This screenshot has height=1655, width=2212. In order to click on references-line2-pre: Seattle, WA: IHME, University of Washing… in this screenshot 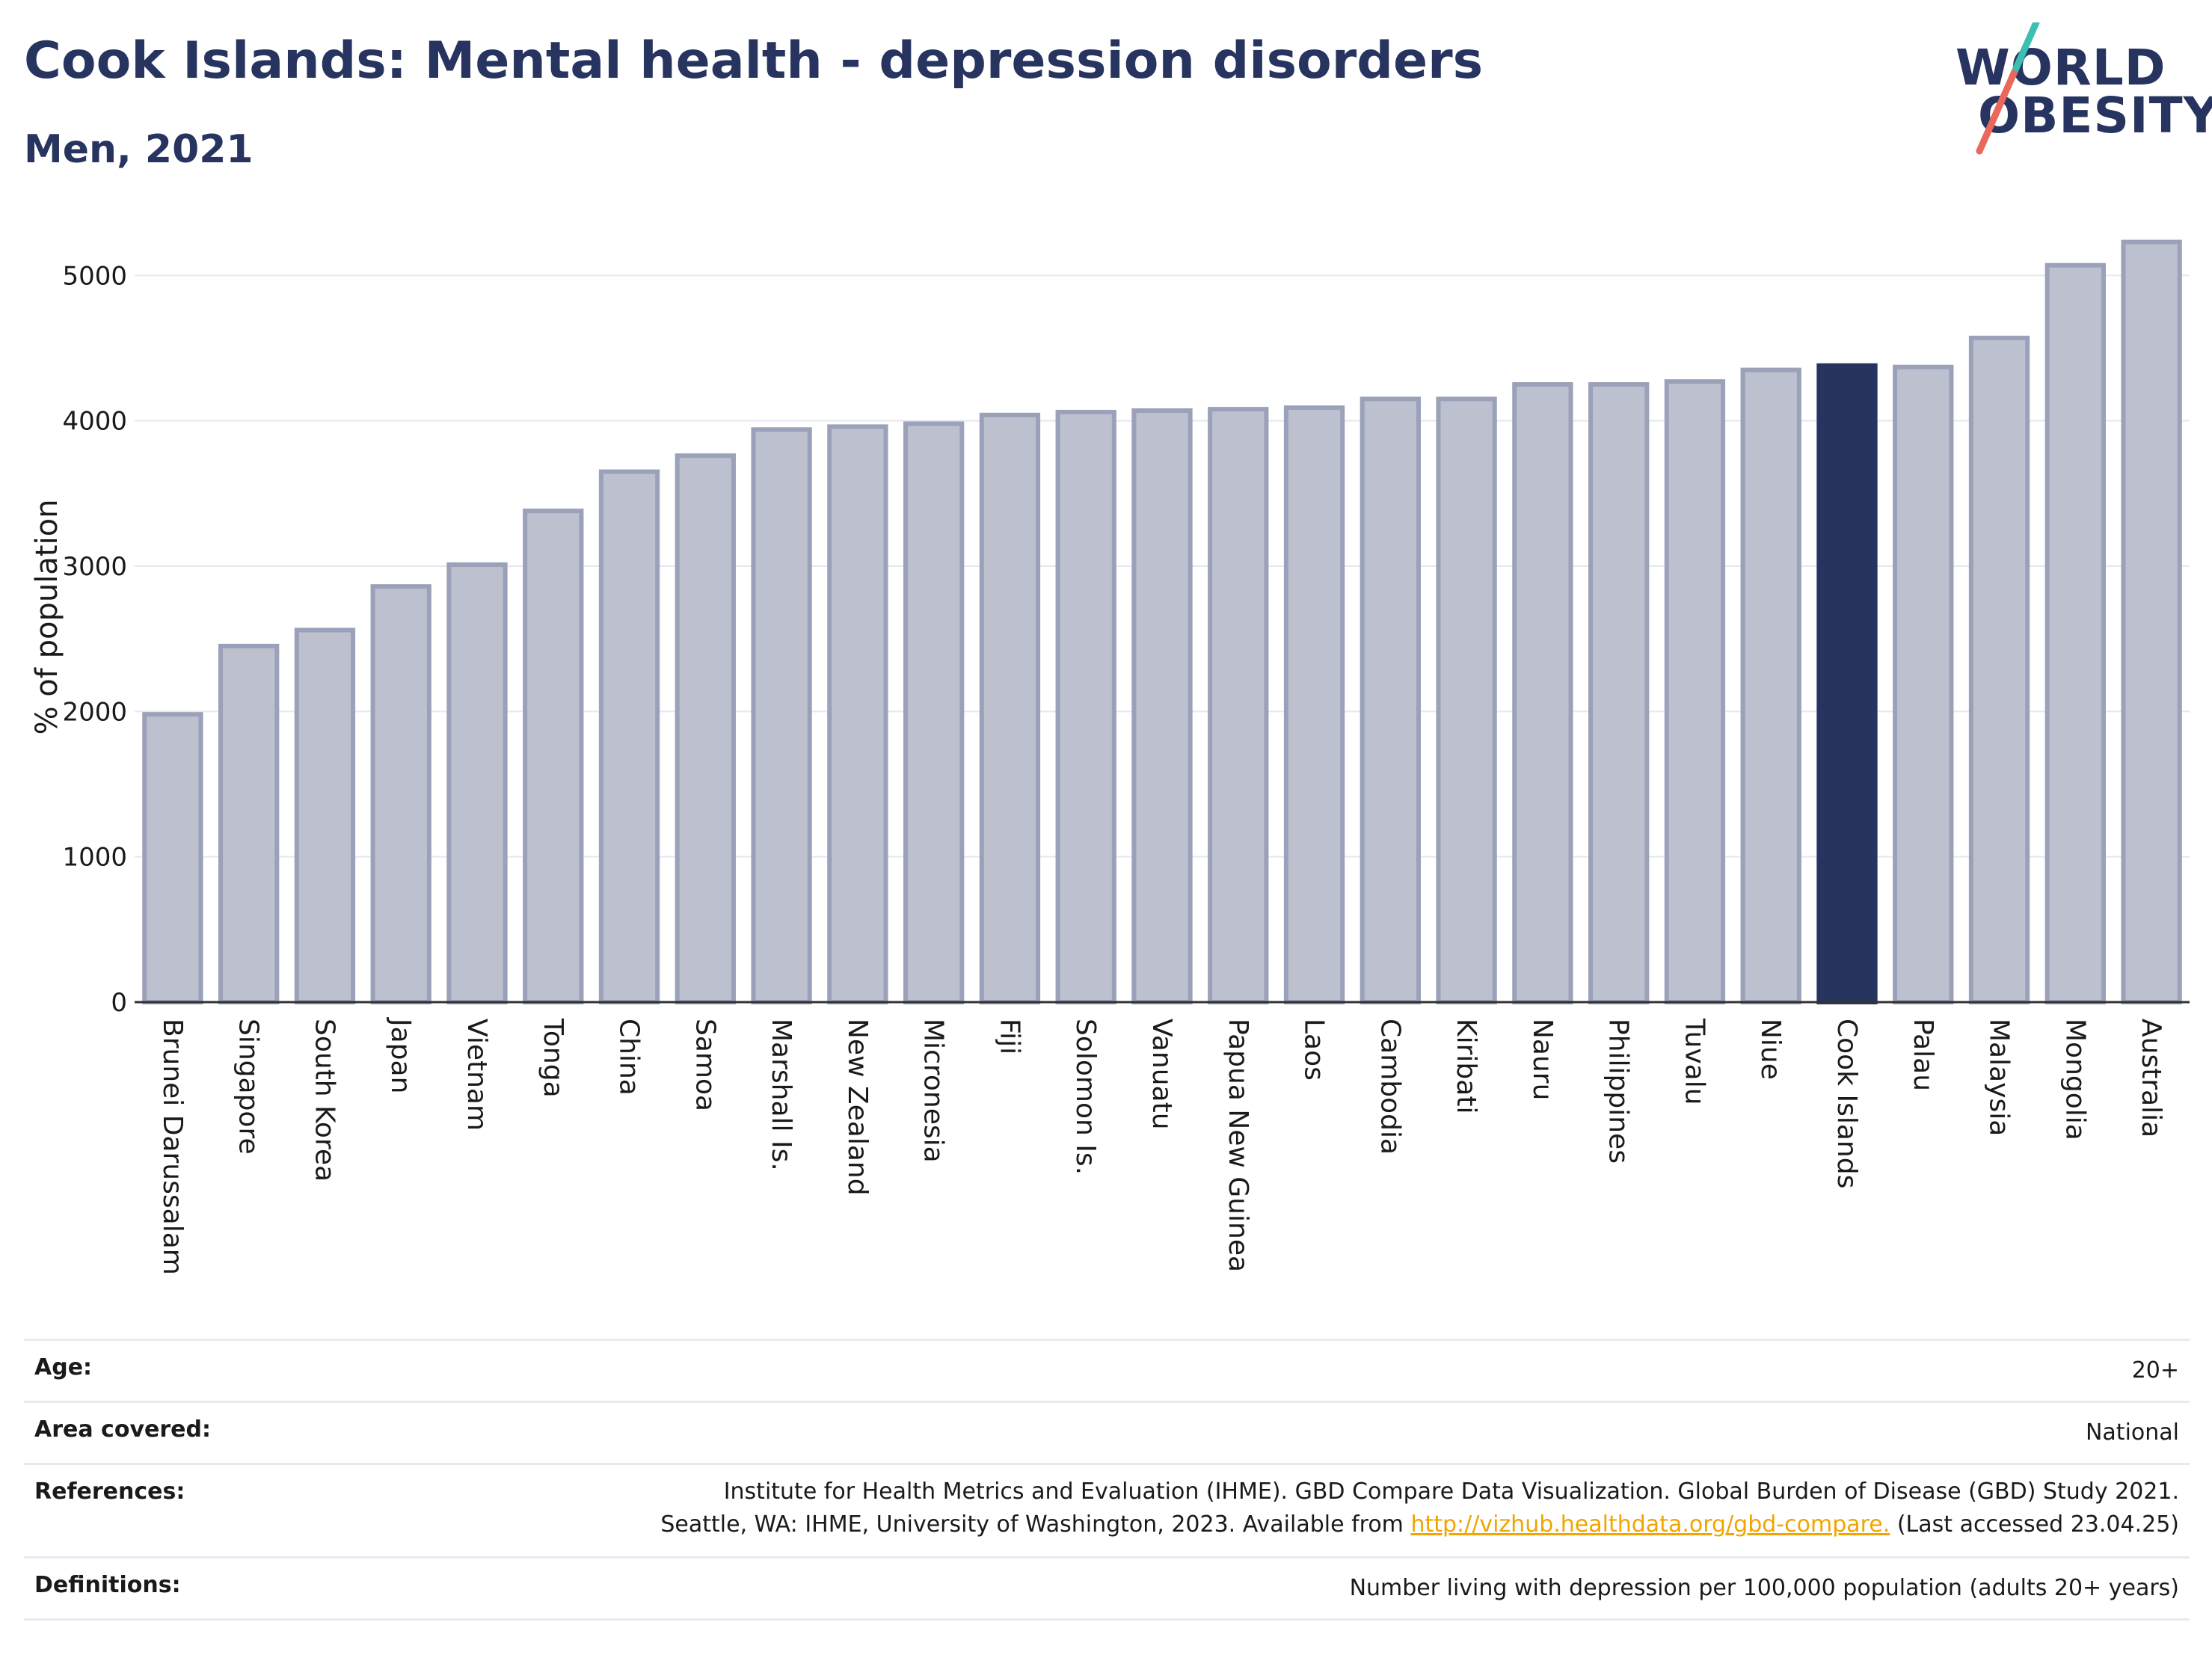, I will do `click(1035, 1524)`.